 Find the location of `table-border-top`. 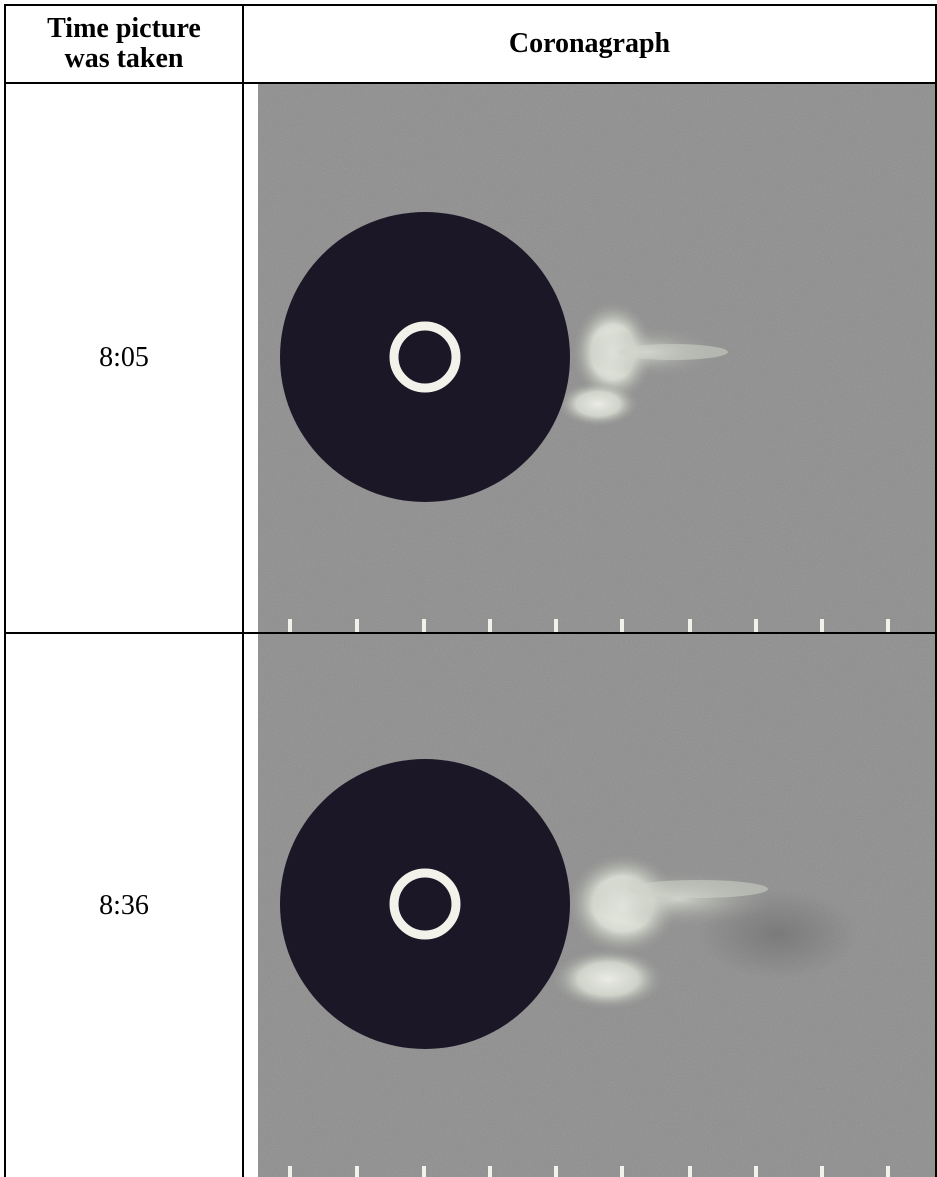

table-border-top is located at coordinates (470, 5).